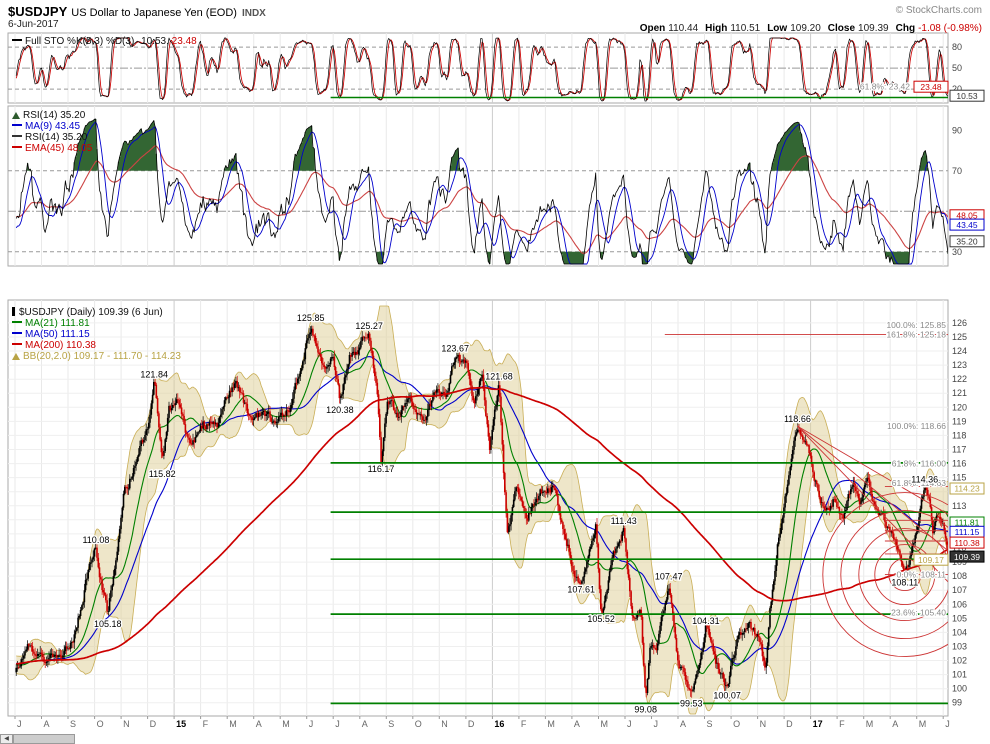 The image size is (990, 744). I want to click on svg-text: 99.08, so click(645, 710).